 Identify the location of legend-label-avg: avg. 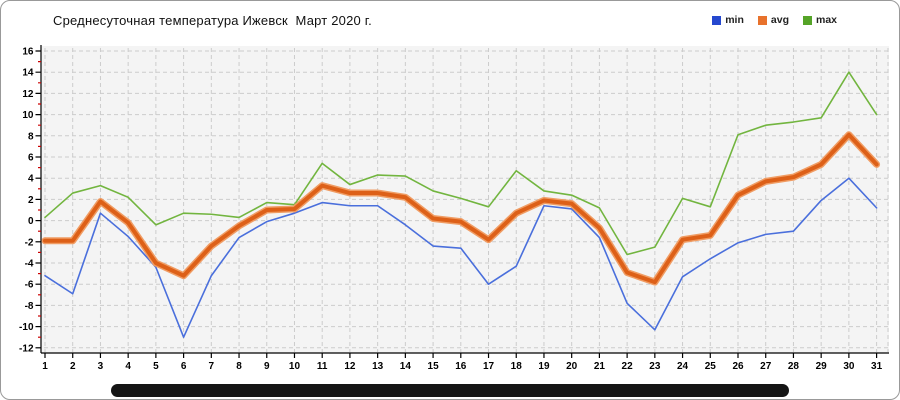
(779, 20).